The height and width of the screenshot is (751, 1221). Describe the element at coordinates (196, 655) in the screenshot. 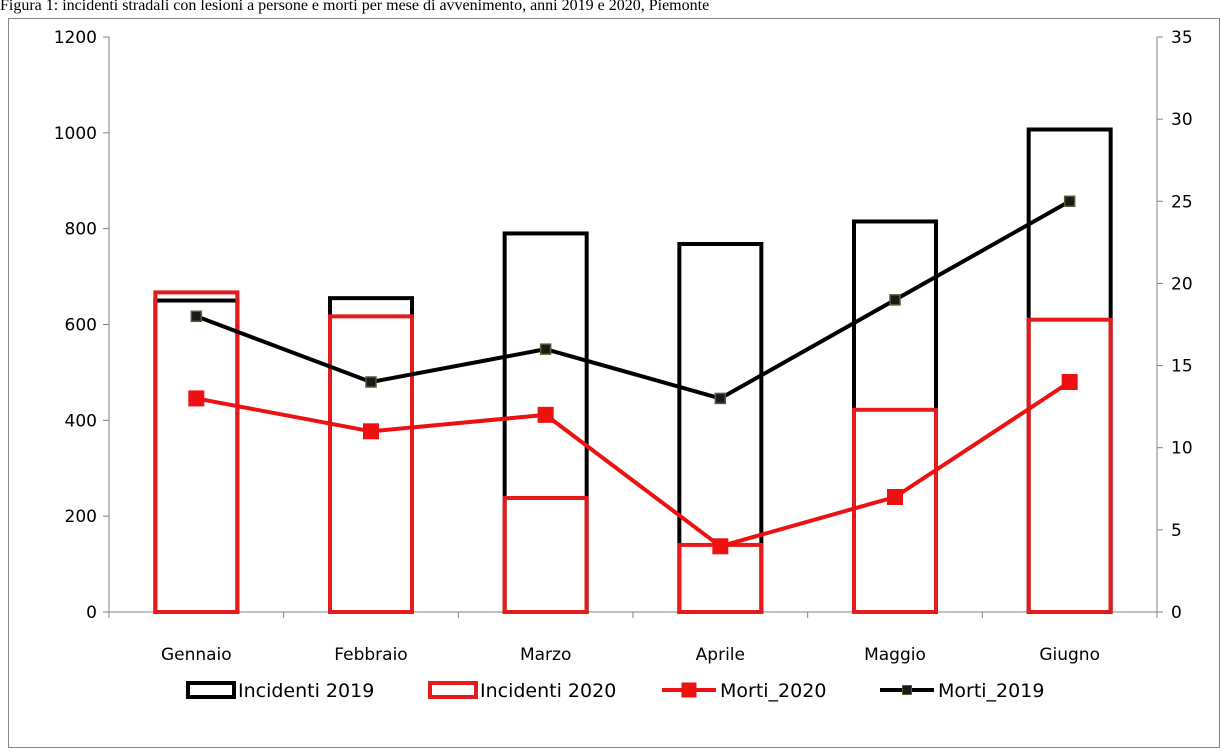

I see `category-label: Gennaio` at that location.